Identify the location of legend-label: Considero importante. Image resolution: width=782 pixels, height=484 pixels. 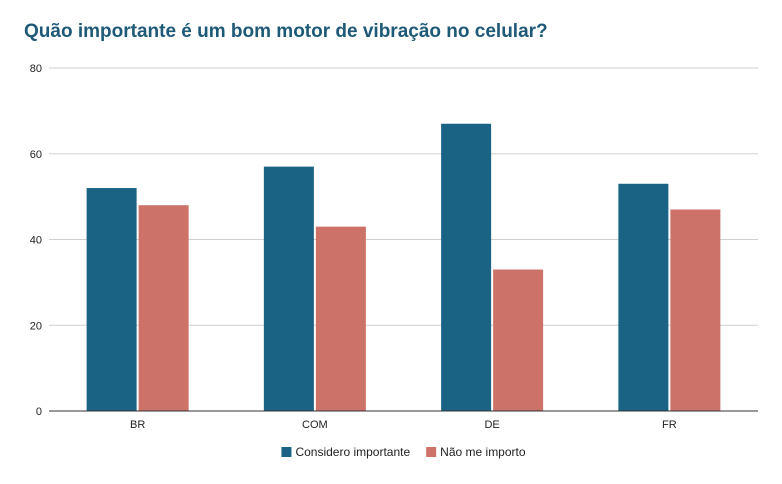
(352, 452).